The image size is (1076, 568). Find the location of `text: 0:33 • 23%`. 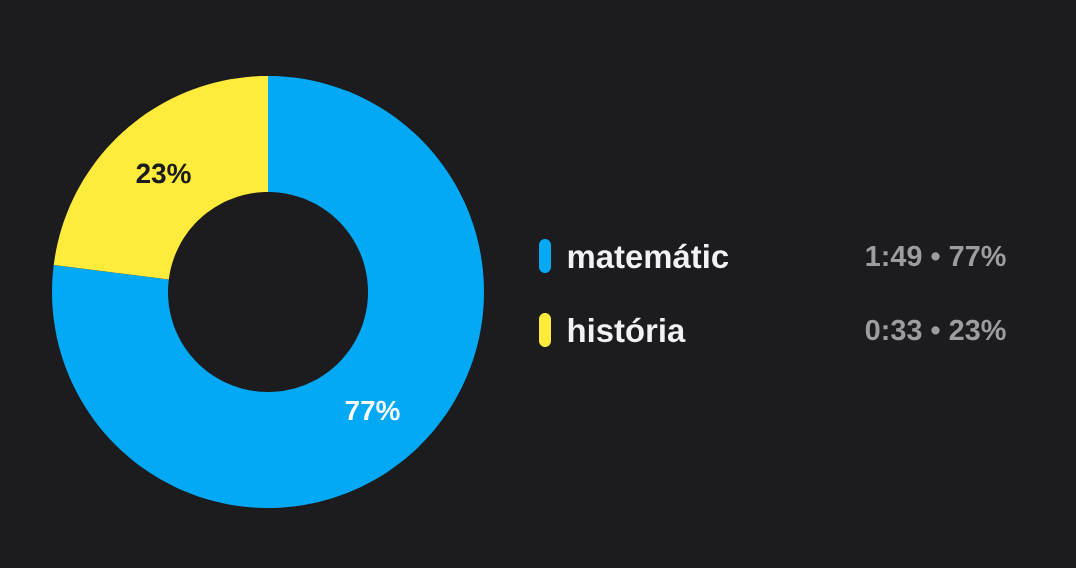

text: 0:33 • 23% is located at coordinates (935, 330).